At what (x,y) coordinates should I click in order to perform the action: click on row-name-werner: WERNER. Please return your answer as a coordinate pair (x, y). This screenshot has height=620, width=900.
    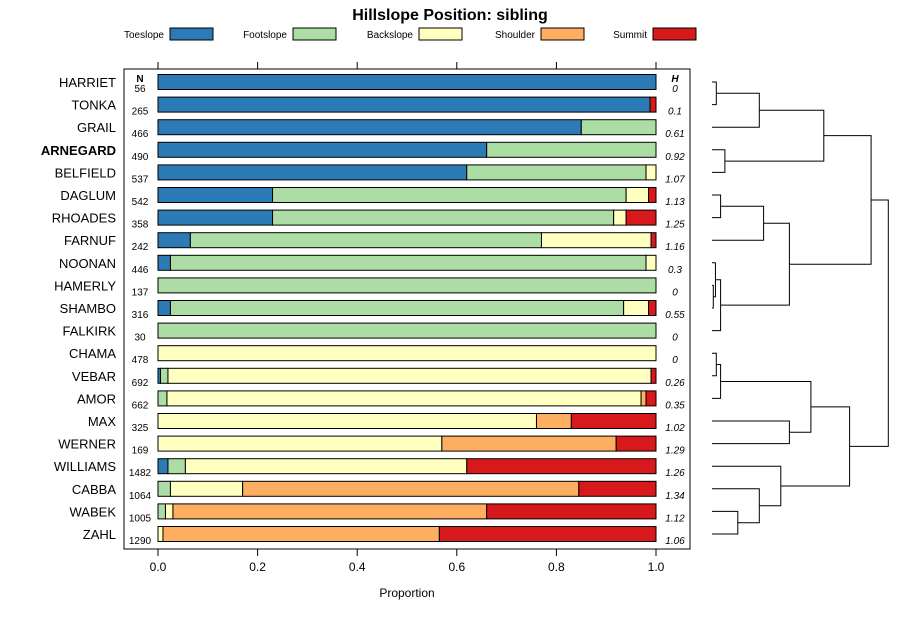
    Looking at the image, I should click on (87, 444).